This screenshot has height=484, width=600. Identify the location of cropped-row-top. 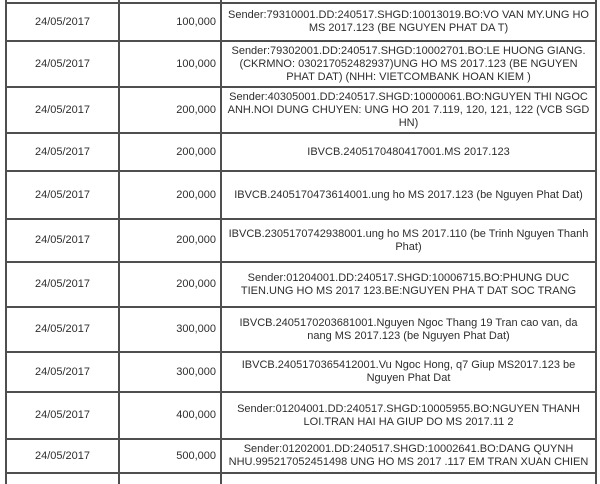
(301, 2).